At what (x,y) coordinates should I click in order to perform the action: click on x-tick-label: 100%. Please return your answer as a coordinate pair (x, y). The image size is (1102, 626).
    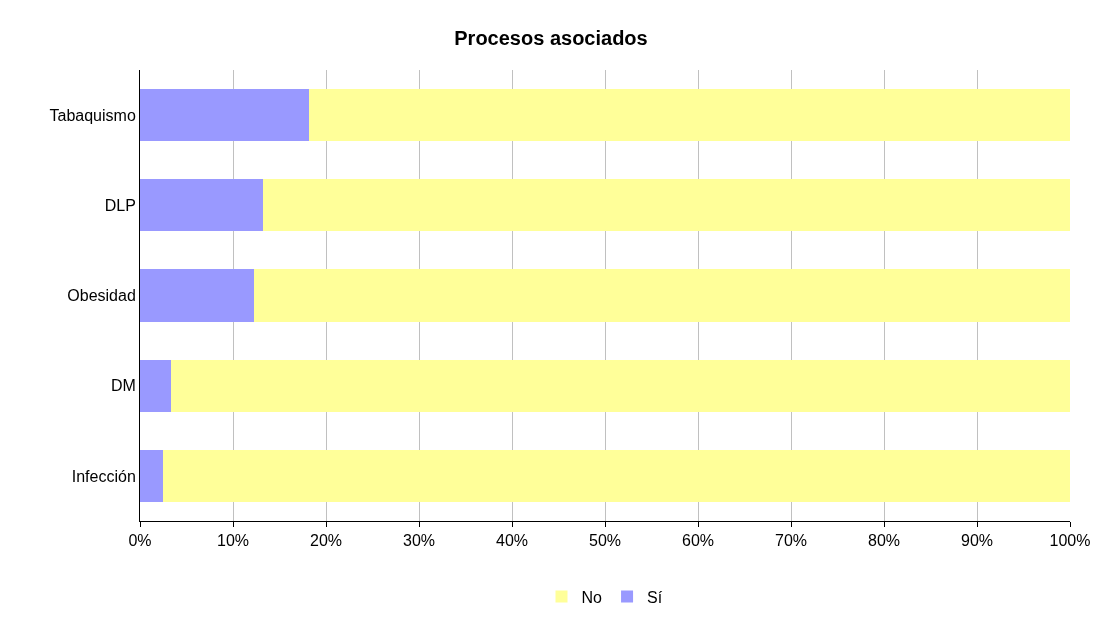
    Looking at the image, I should click on (1070, 541).